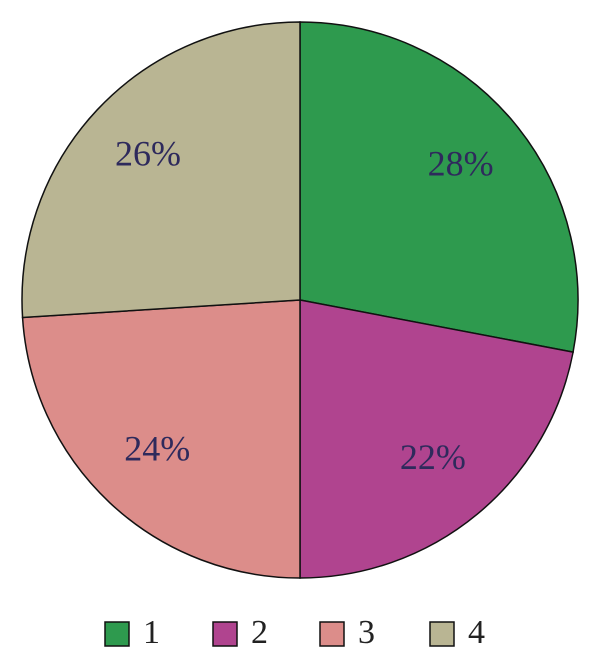 Image resolution: width=600 pixels, height=669 pixels. Describe the element at coordinates (433, 457) in the screenshot. I see `value-label: 22%` at that location.